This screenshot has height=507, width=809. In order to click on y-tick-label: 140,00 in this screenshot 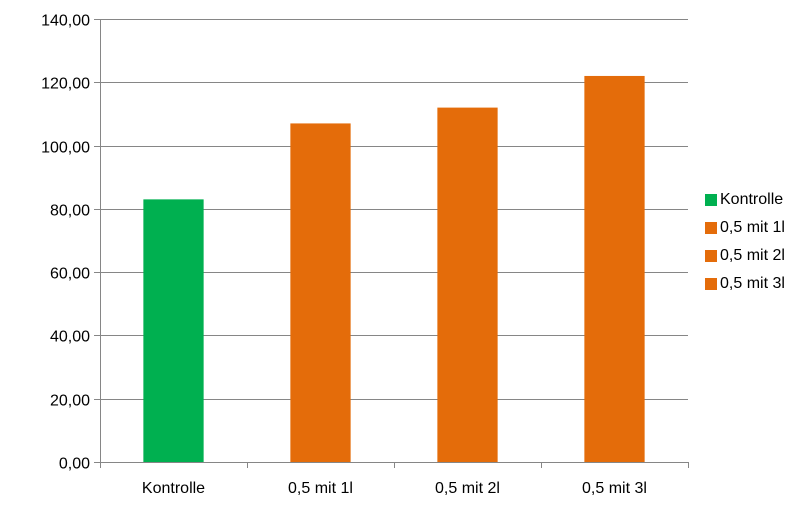, I will do `click(65, 21)`.